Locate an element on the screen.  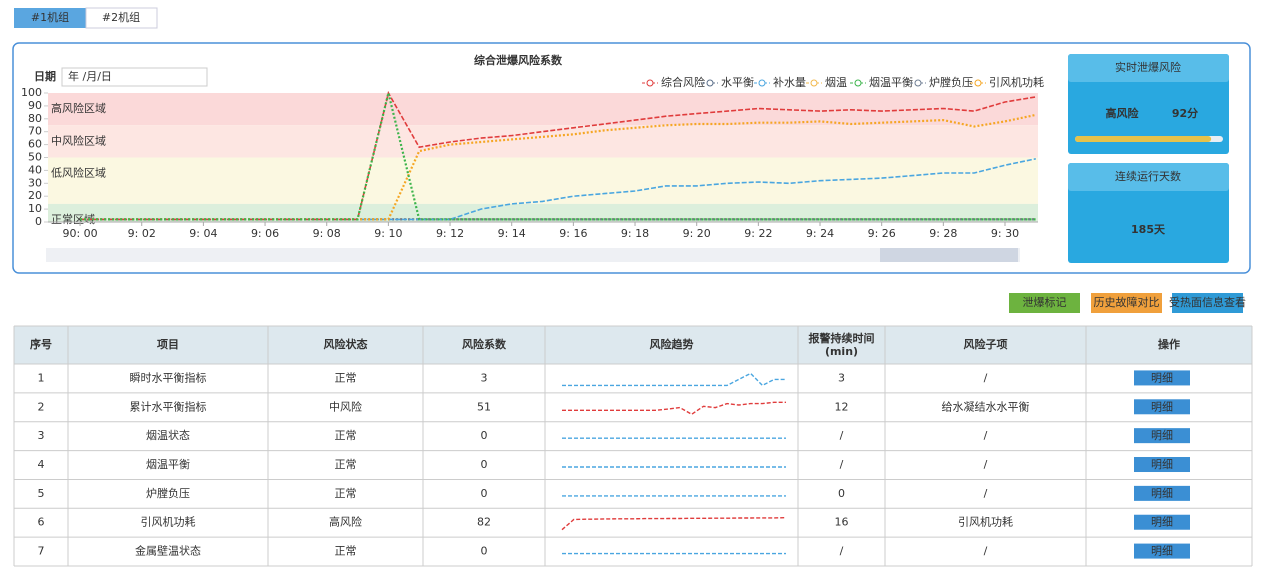
band-label: 中风险区域 is located at coordinates (78, 140).